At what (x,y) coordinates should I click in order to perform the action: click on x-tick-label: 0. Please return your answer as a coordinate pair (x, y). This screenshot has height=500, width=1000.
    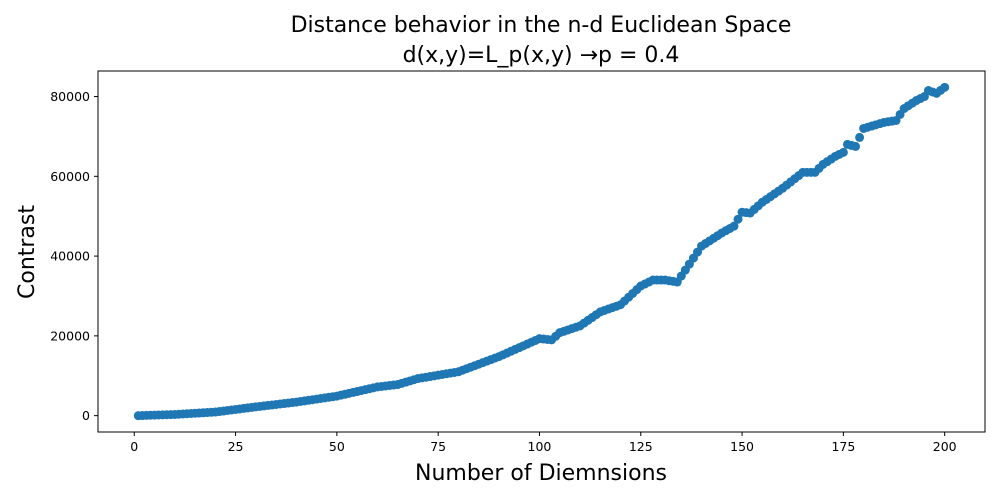
    Looking at the image, I should click on (134, 446).